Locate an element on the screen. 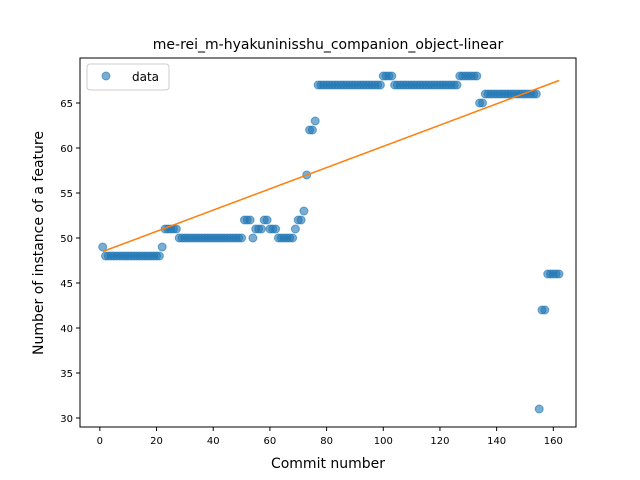 This screenshot has height=480, width=640. x-tick-label: 40 is located at coordinates (213, 441).